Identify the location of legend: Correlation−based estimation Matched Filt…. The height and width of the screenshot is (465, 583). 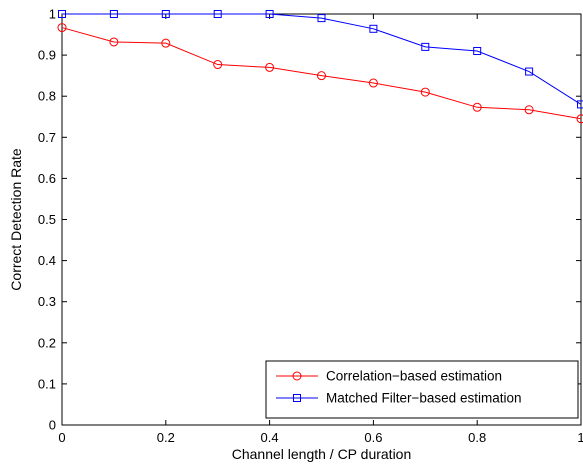
(422, 389).